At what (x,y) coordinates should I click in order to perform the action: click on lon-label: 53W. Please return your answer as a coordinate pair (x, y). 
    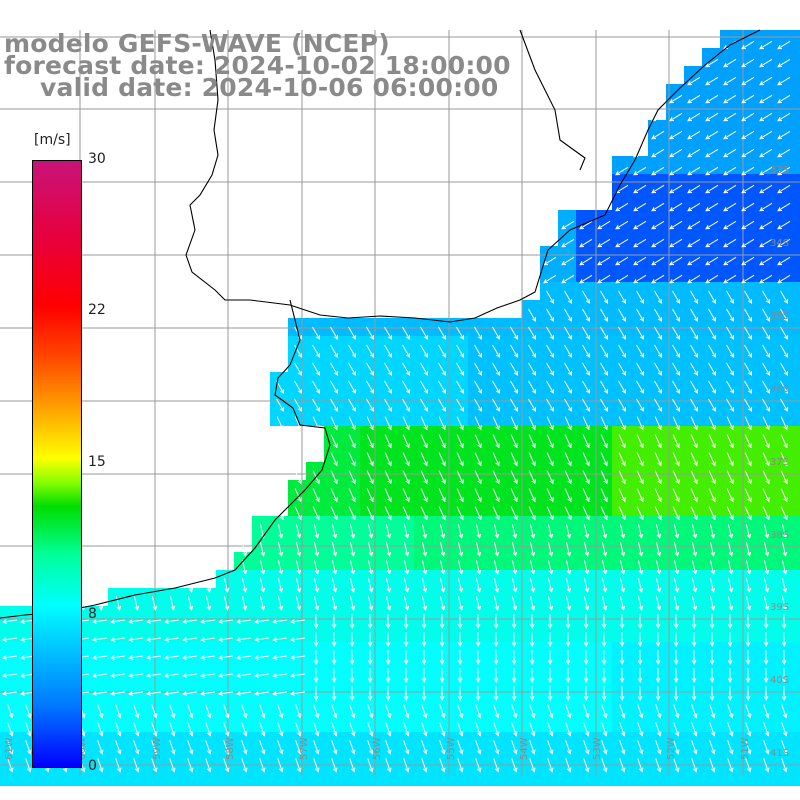
    Looking at the image, I should click on (597, 748).